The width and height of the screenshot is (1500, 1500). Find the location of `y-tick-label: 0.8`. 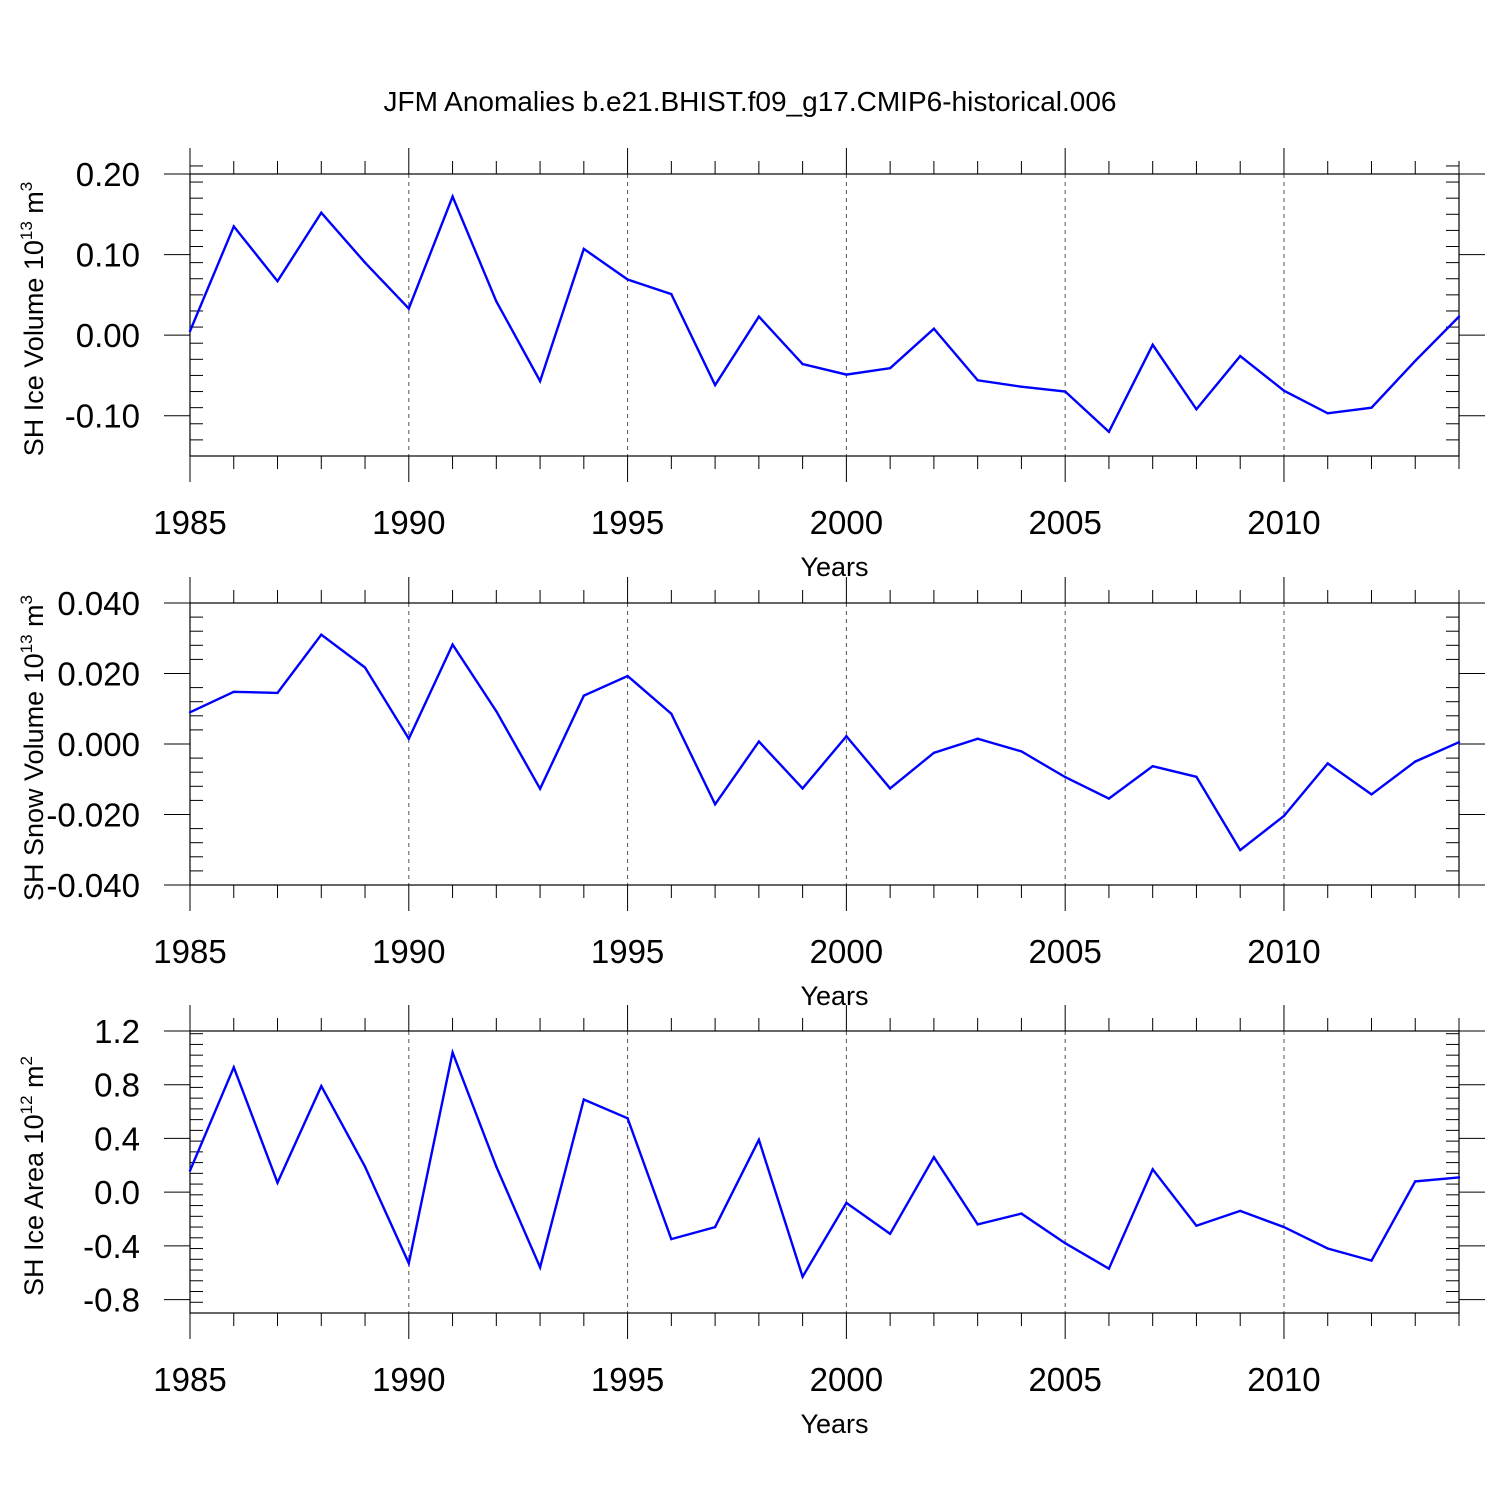

y-tick-label: 0.8 is located at coordinates (117, 1085).